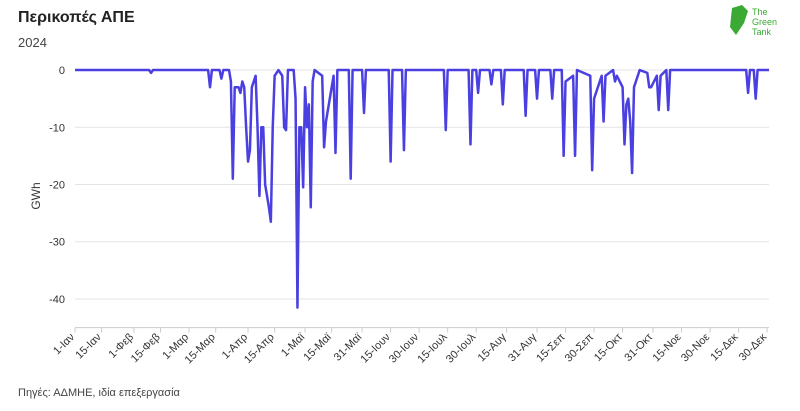 The height and width of the screenshot is (411, 800). Describe the element at coordinates (317, 347) in the screenshot. I see `x-tick-label: 15-Μαϊ` at that location.